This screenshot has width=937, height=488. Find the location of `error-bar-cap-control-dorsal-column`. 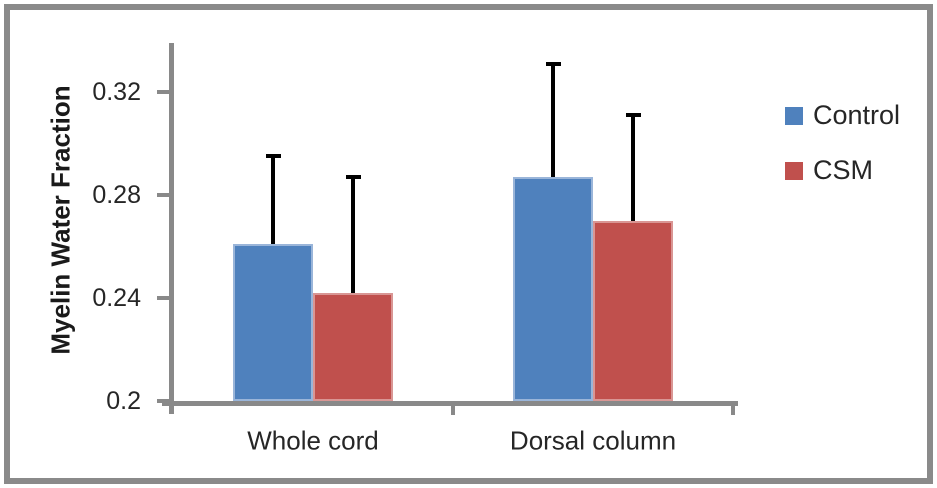

error-bar-cap-control-dorsal-column is located at coordinates (553, 63).